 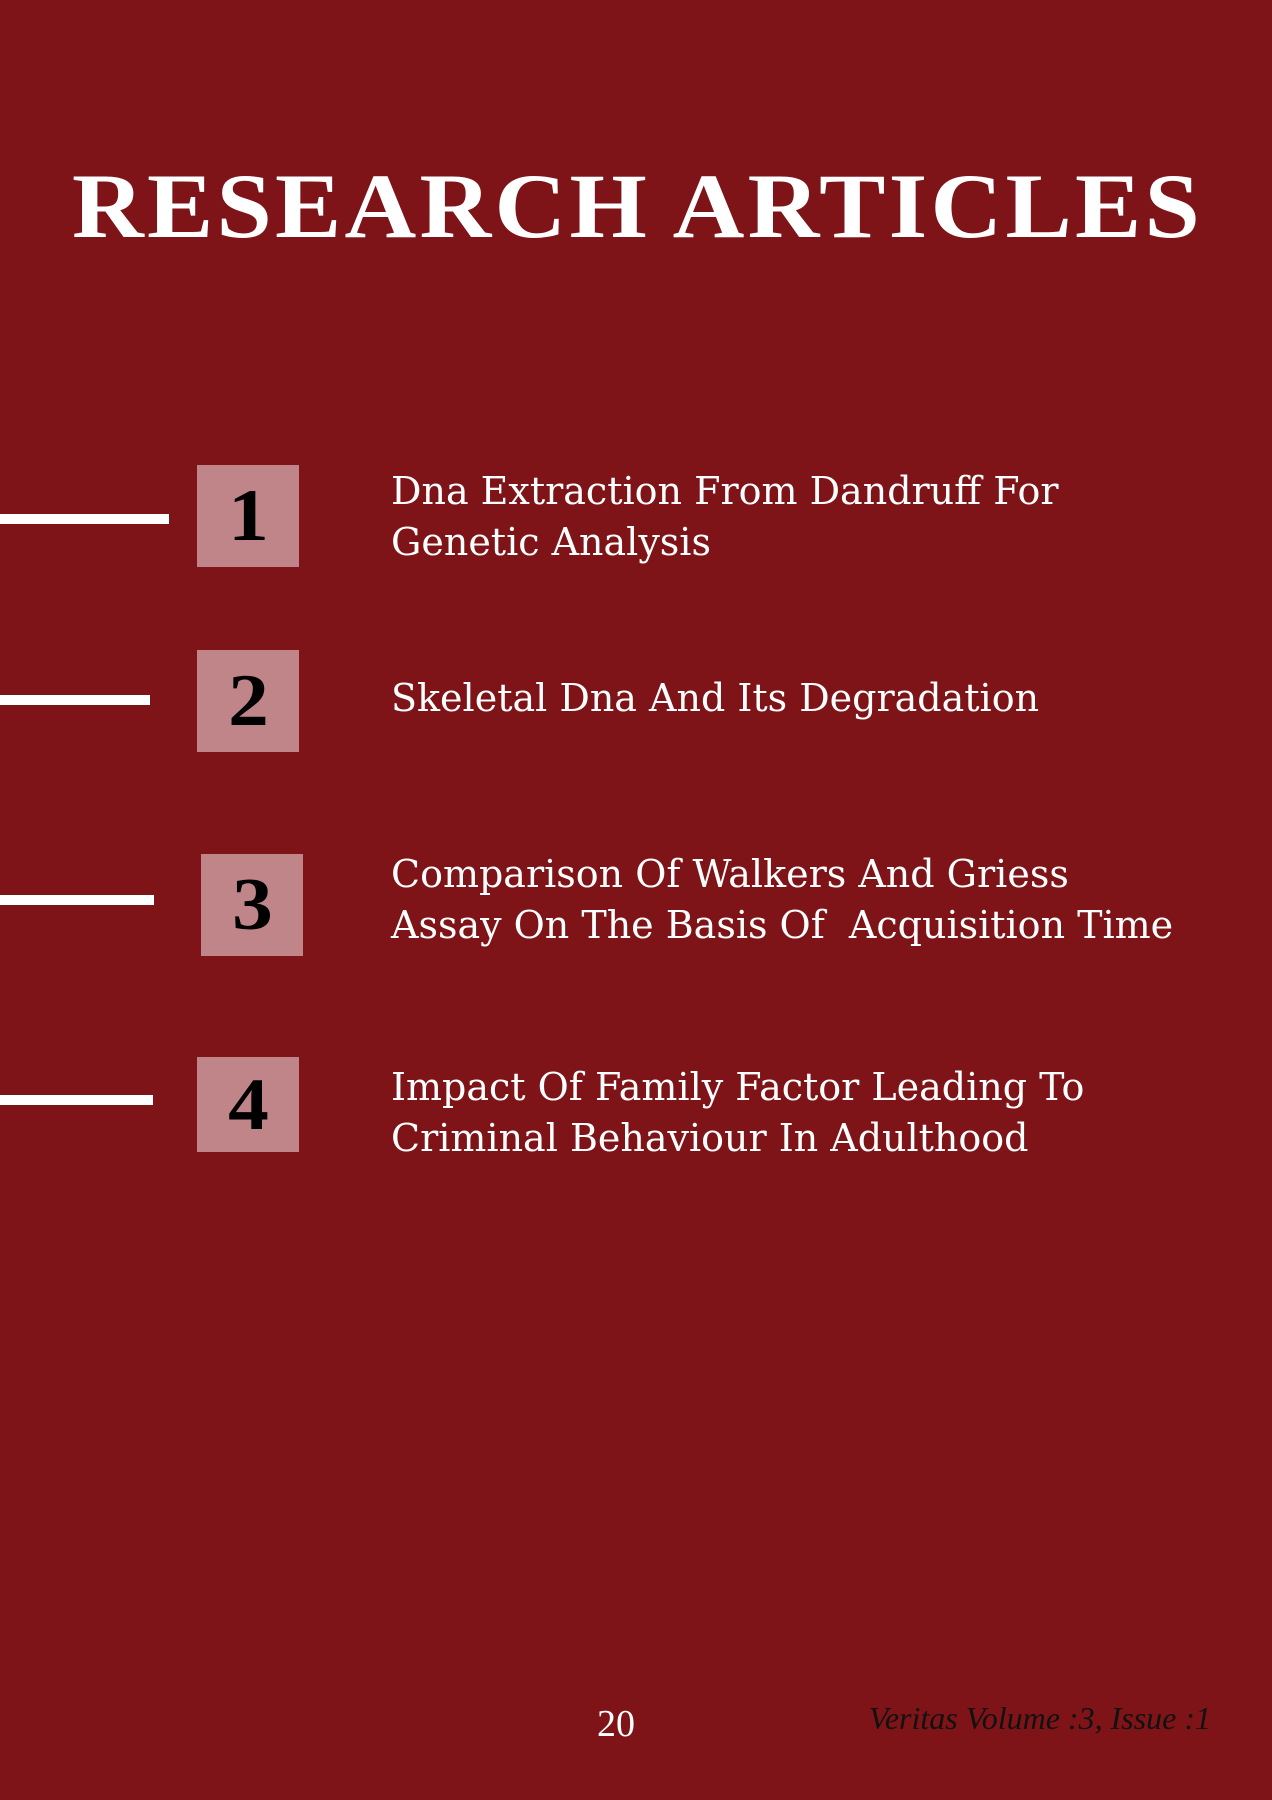 What do you see at coordinates (76, 1100) in the screenshot?
I see `article-4-rule` at bounding box center [76, 1100].